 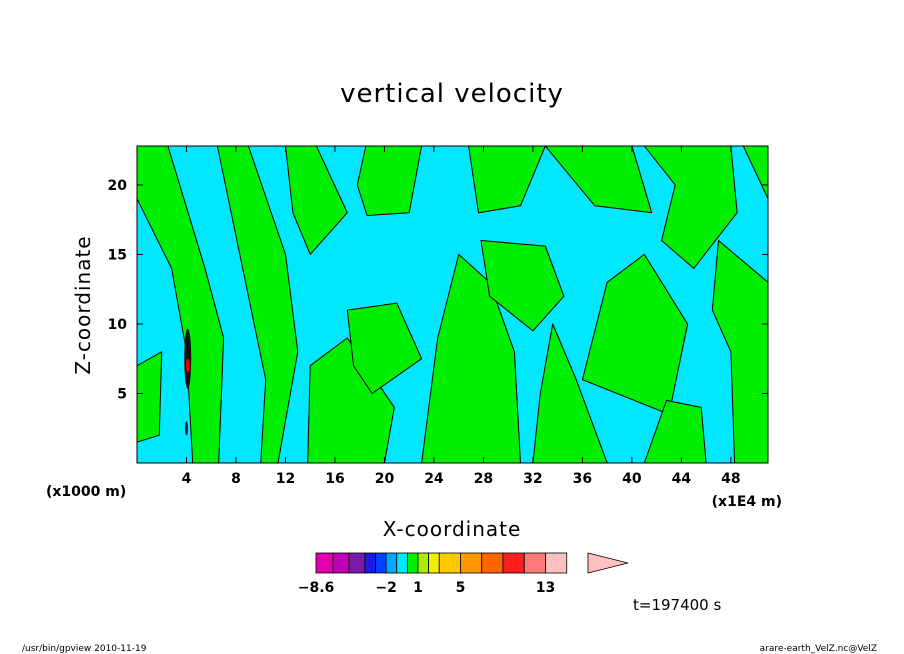 I want to click on x-tick-label: 36, so click(x=582, y=479).